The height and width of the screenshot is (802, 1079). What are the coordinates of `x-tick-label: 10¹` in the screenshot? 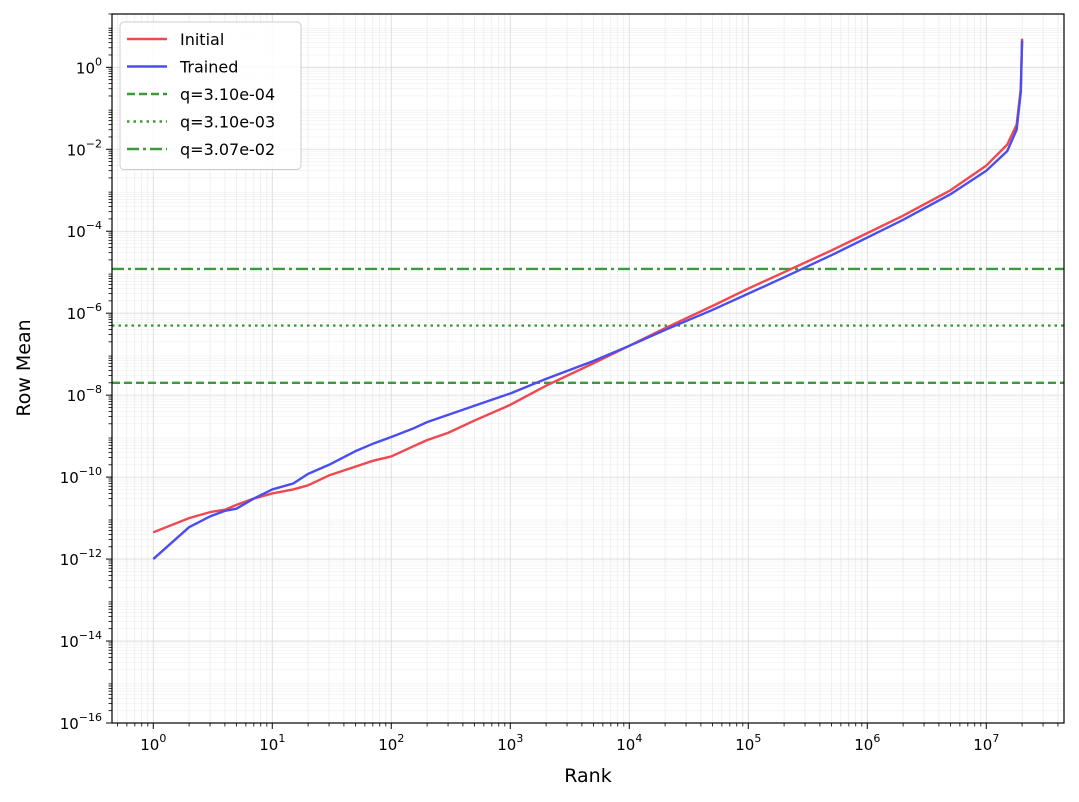 It's located at (272, 743).